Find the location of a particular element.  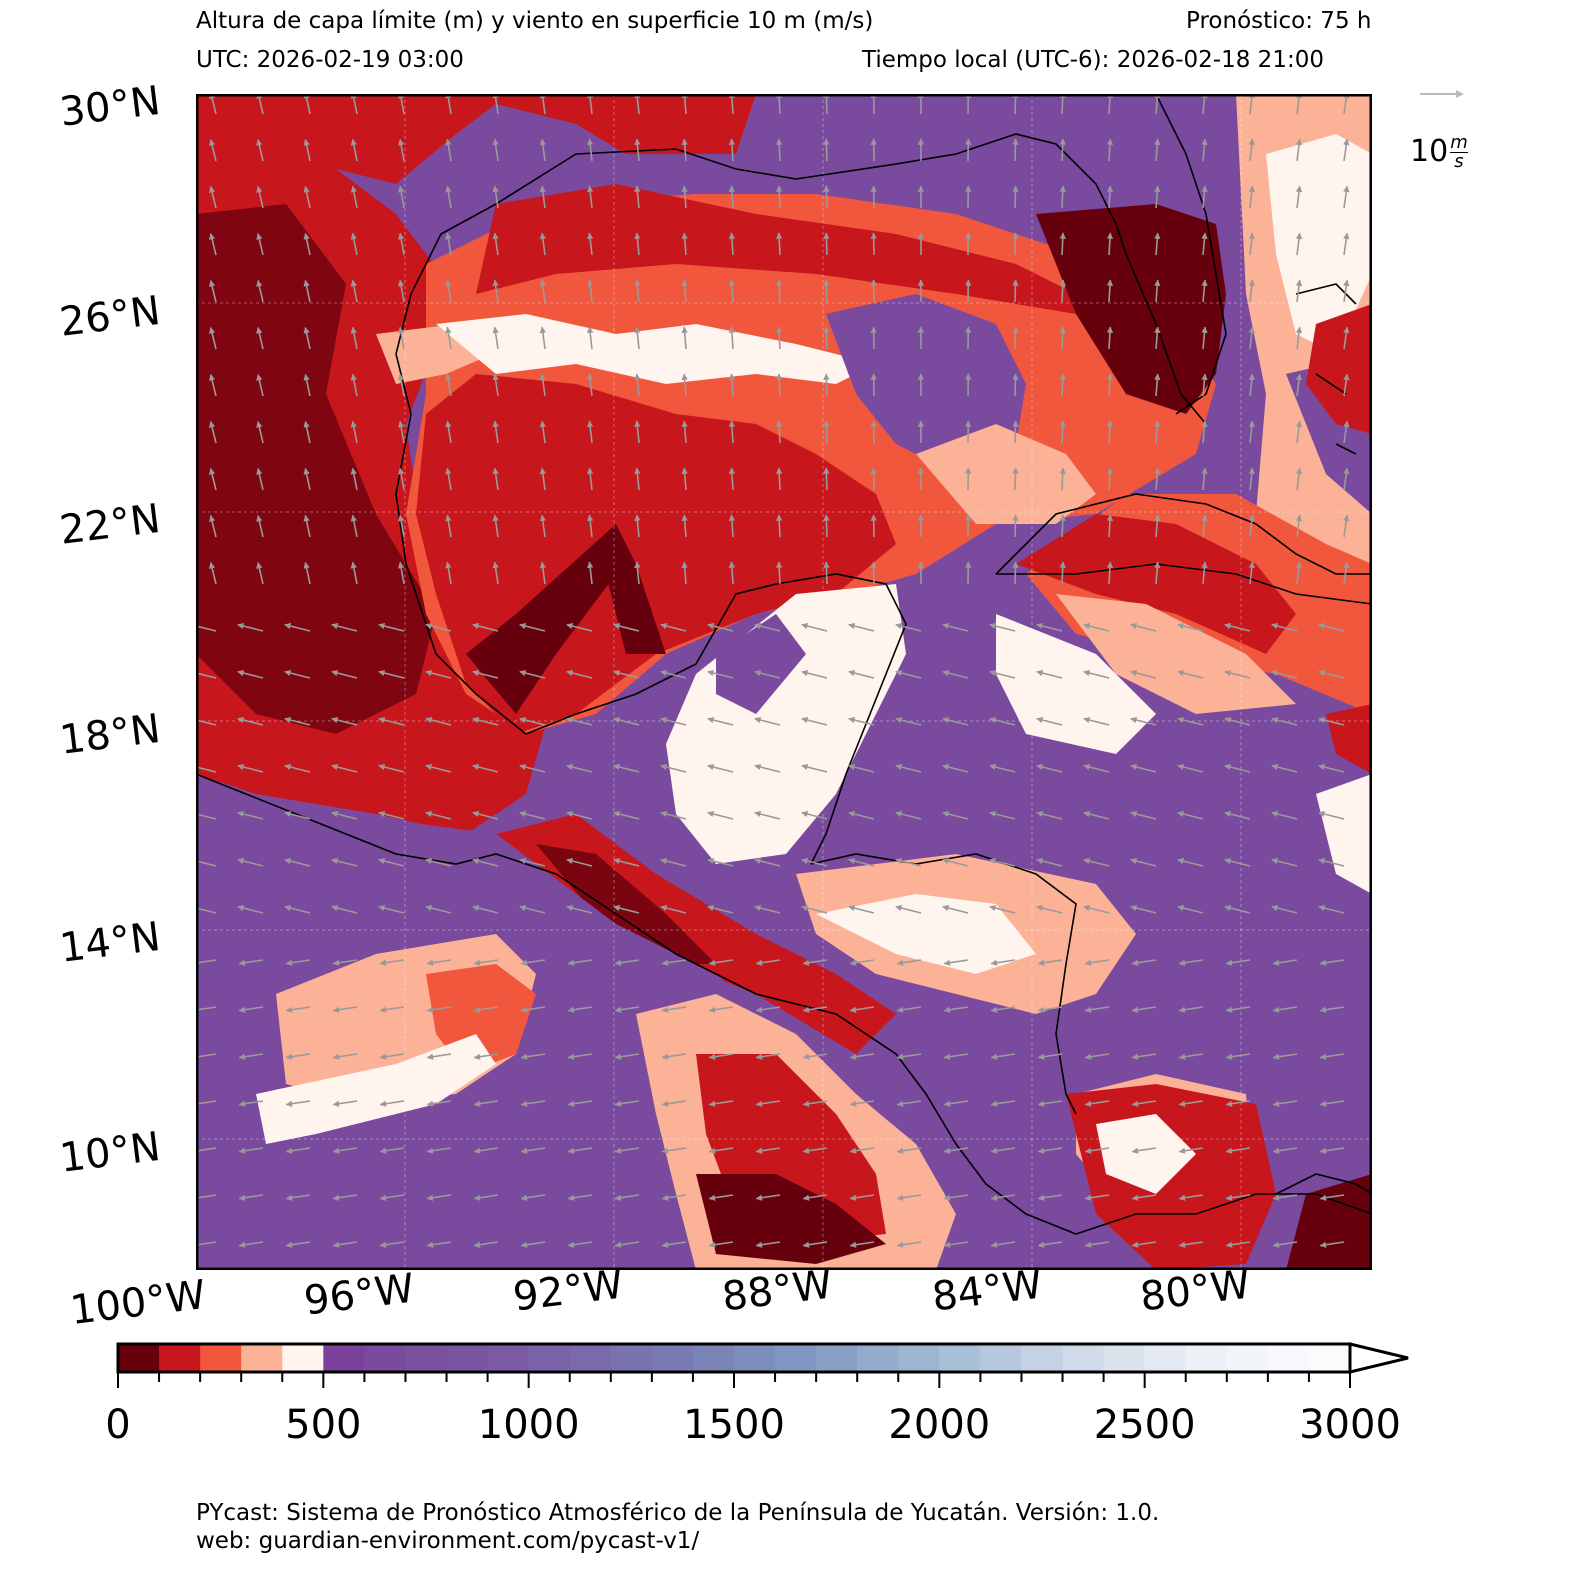

field-yucatan-purple is located at coordinates (761, 664).